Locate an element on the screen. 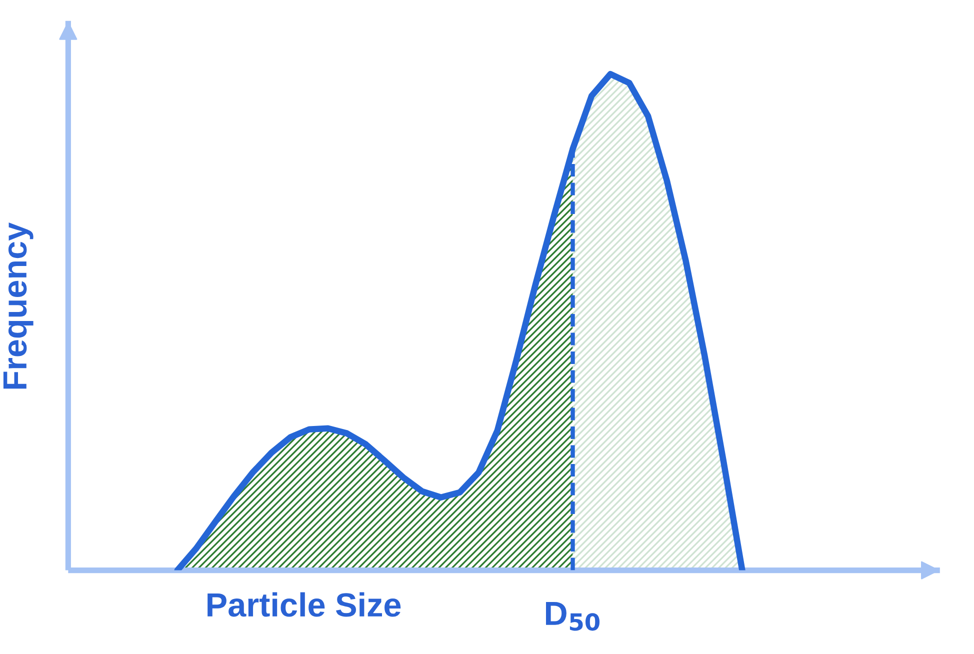  y-axis-title: Frequency is located at coordinates (18, 305).